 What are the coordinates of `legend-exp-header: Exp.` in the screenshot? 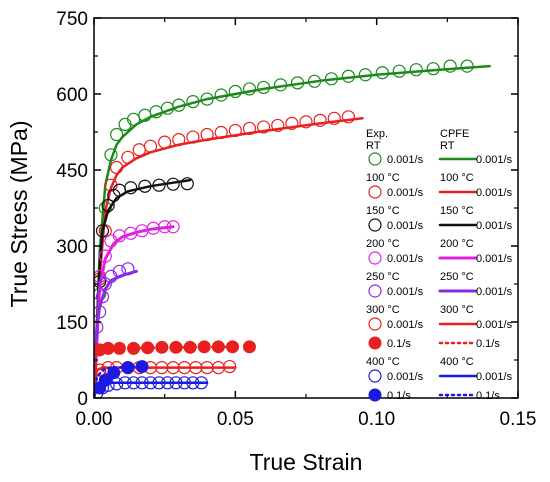 It's located at (377, 134).